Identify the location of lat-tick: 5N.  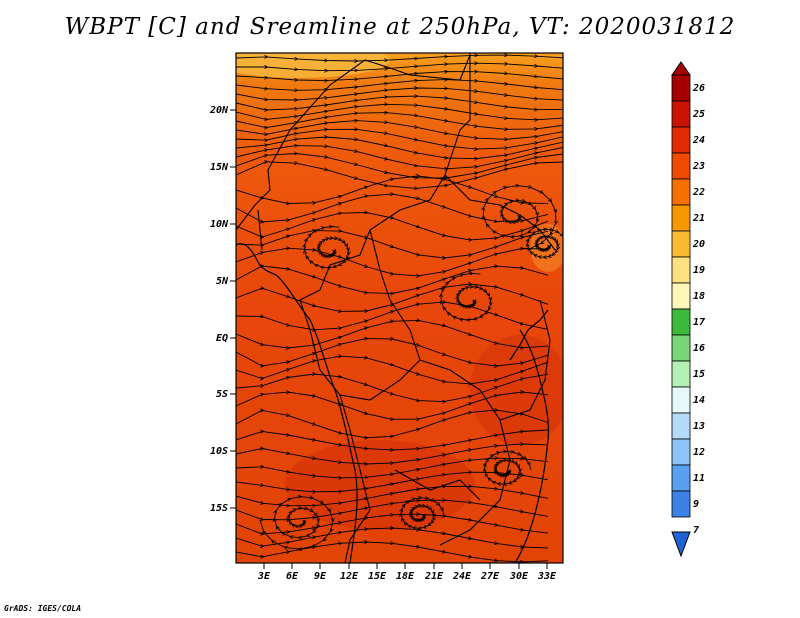
(226, 281).